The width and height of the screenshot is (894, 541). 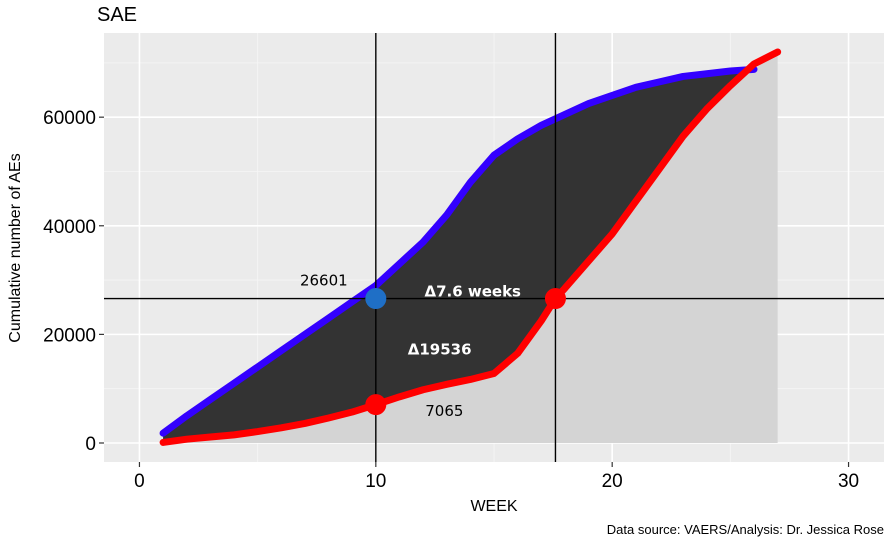 I want to click on y-tick-label: 20000, so click(x=69, y=335).